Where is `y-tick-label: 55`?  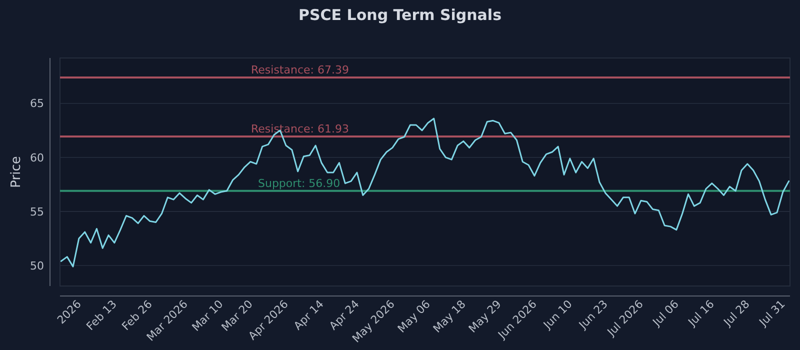
y-tick-label: 55 is located at coordinates (37, 211).